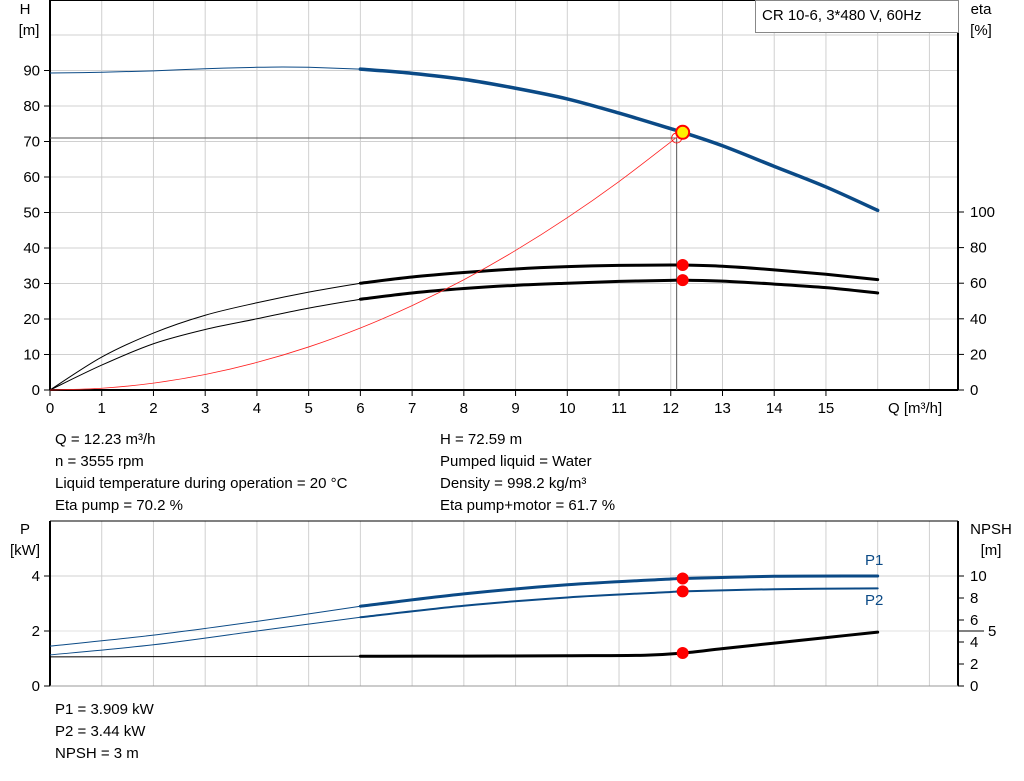 This screenshot has width=1024, height=781. Describe the element at coordinates (308, 408) in the screenshot. I see `x-tick-label: 5` at that location.